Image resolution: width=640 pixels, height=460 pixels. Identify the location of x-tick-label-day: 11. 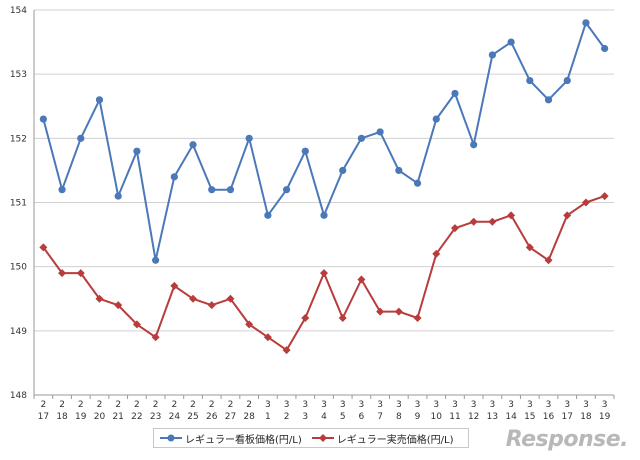
(454, 417).